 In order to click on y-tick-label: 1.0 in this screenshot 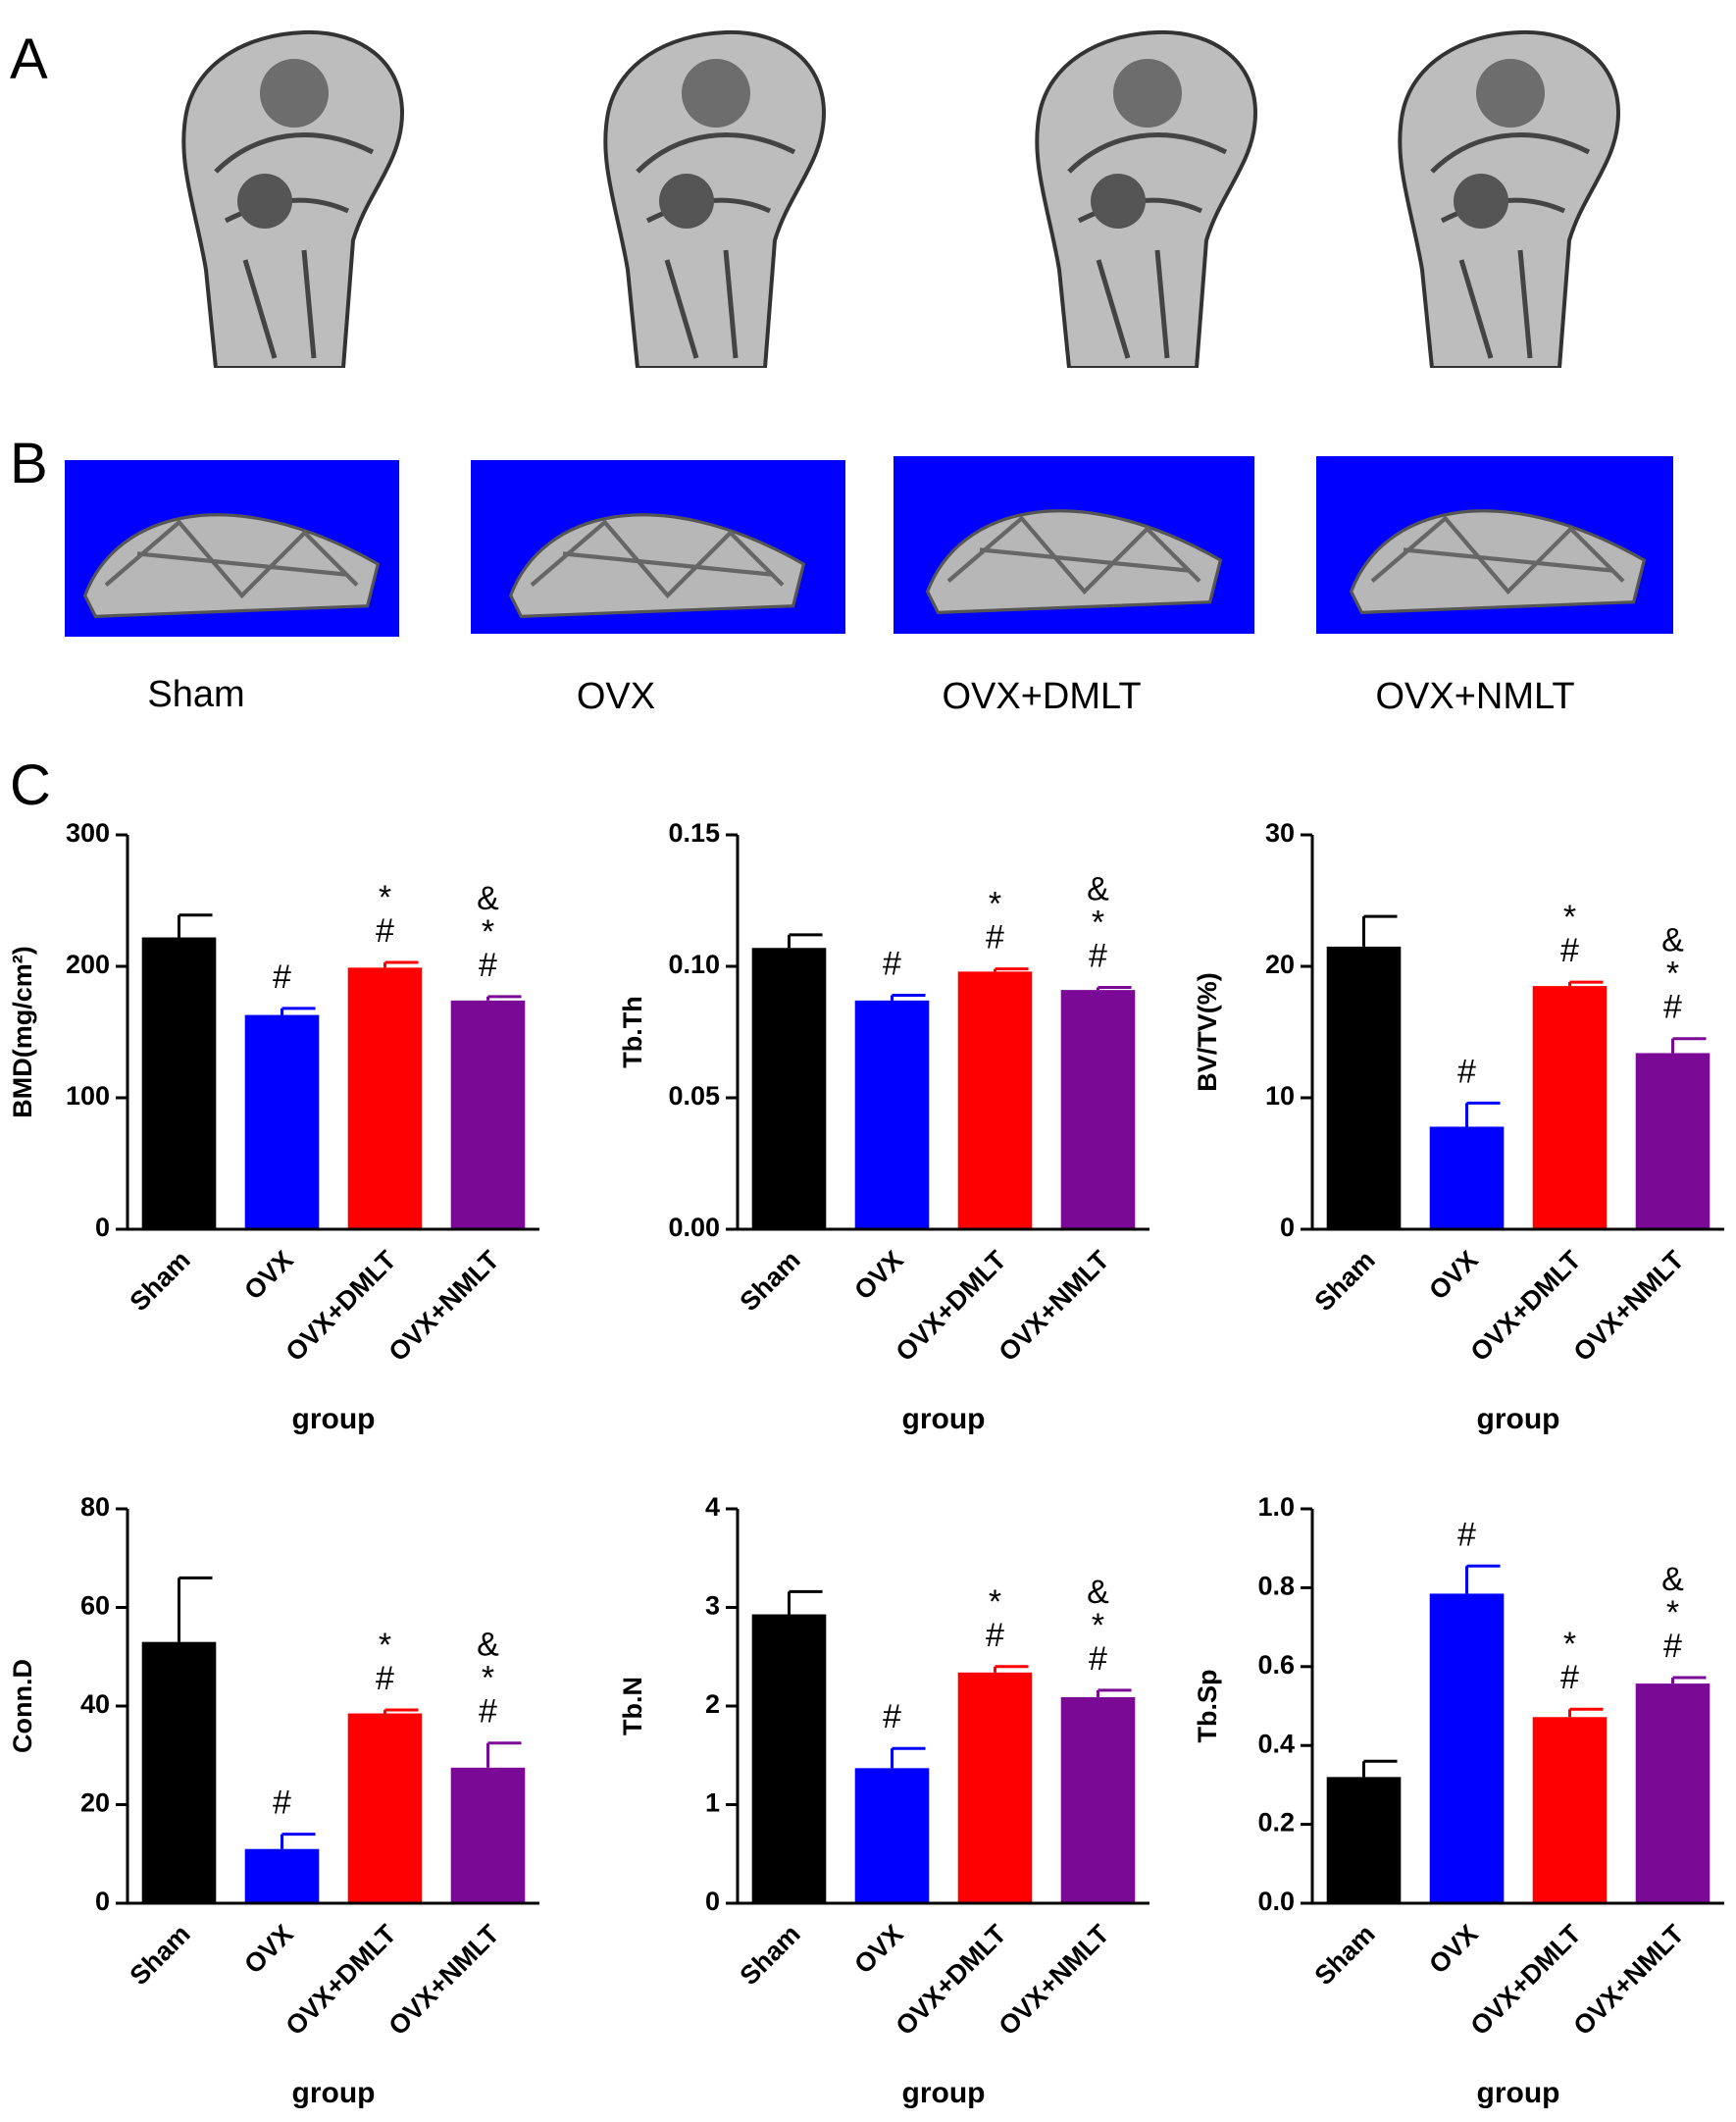, I will do `click(1276, 1507)`.